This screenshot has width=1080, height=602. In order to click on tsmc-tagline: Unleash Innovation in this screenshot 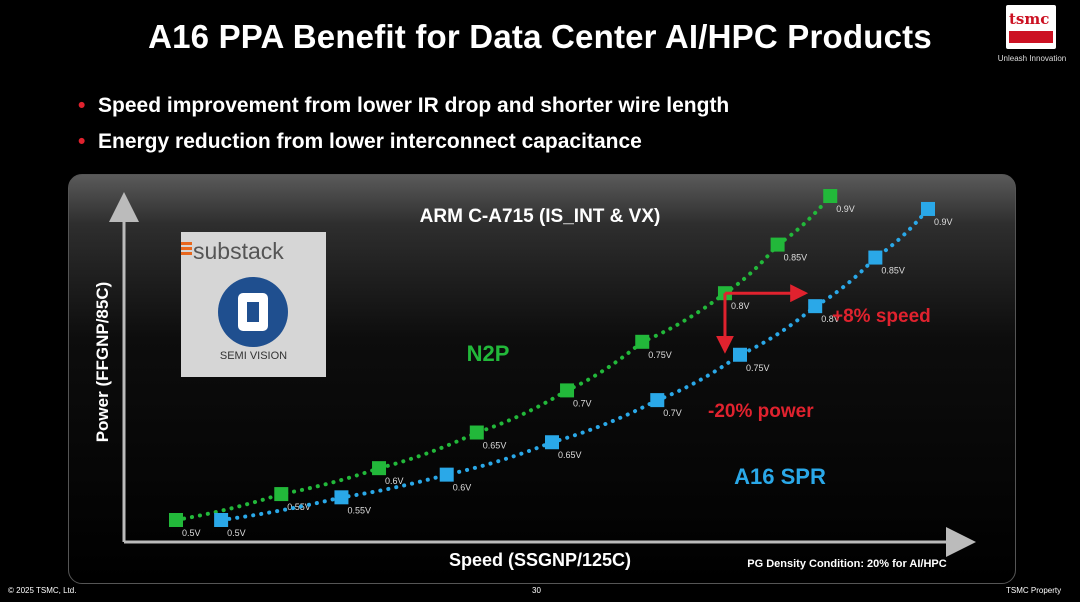, I will do `click(1032, 58)`.